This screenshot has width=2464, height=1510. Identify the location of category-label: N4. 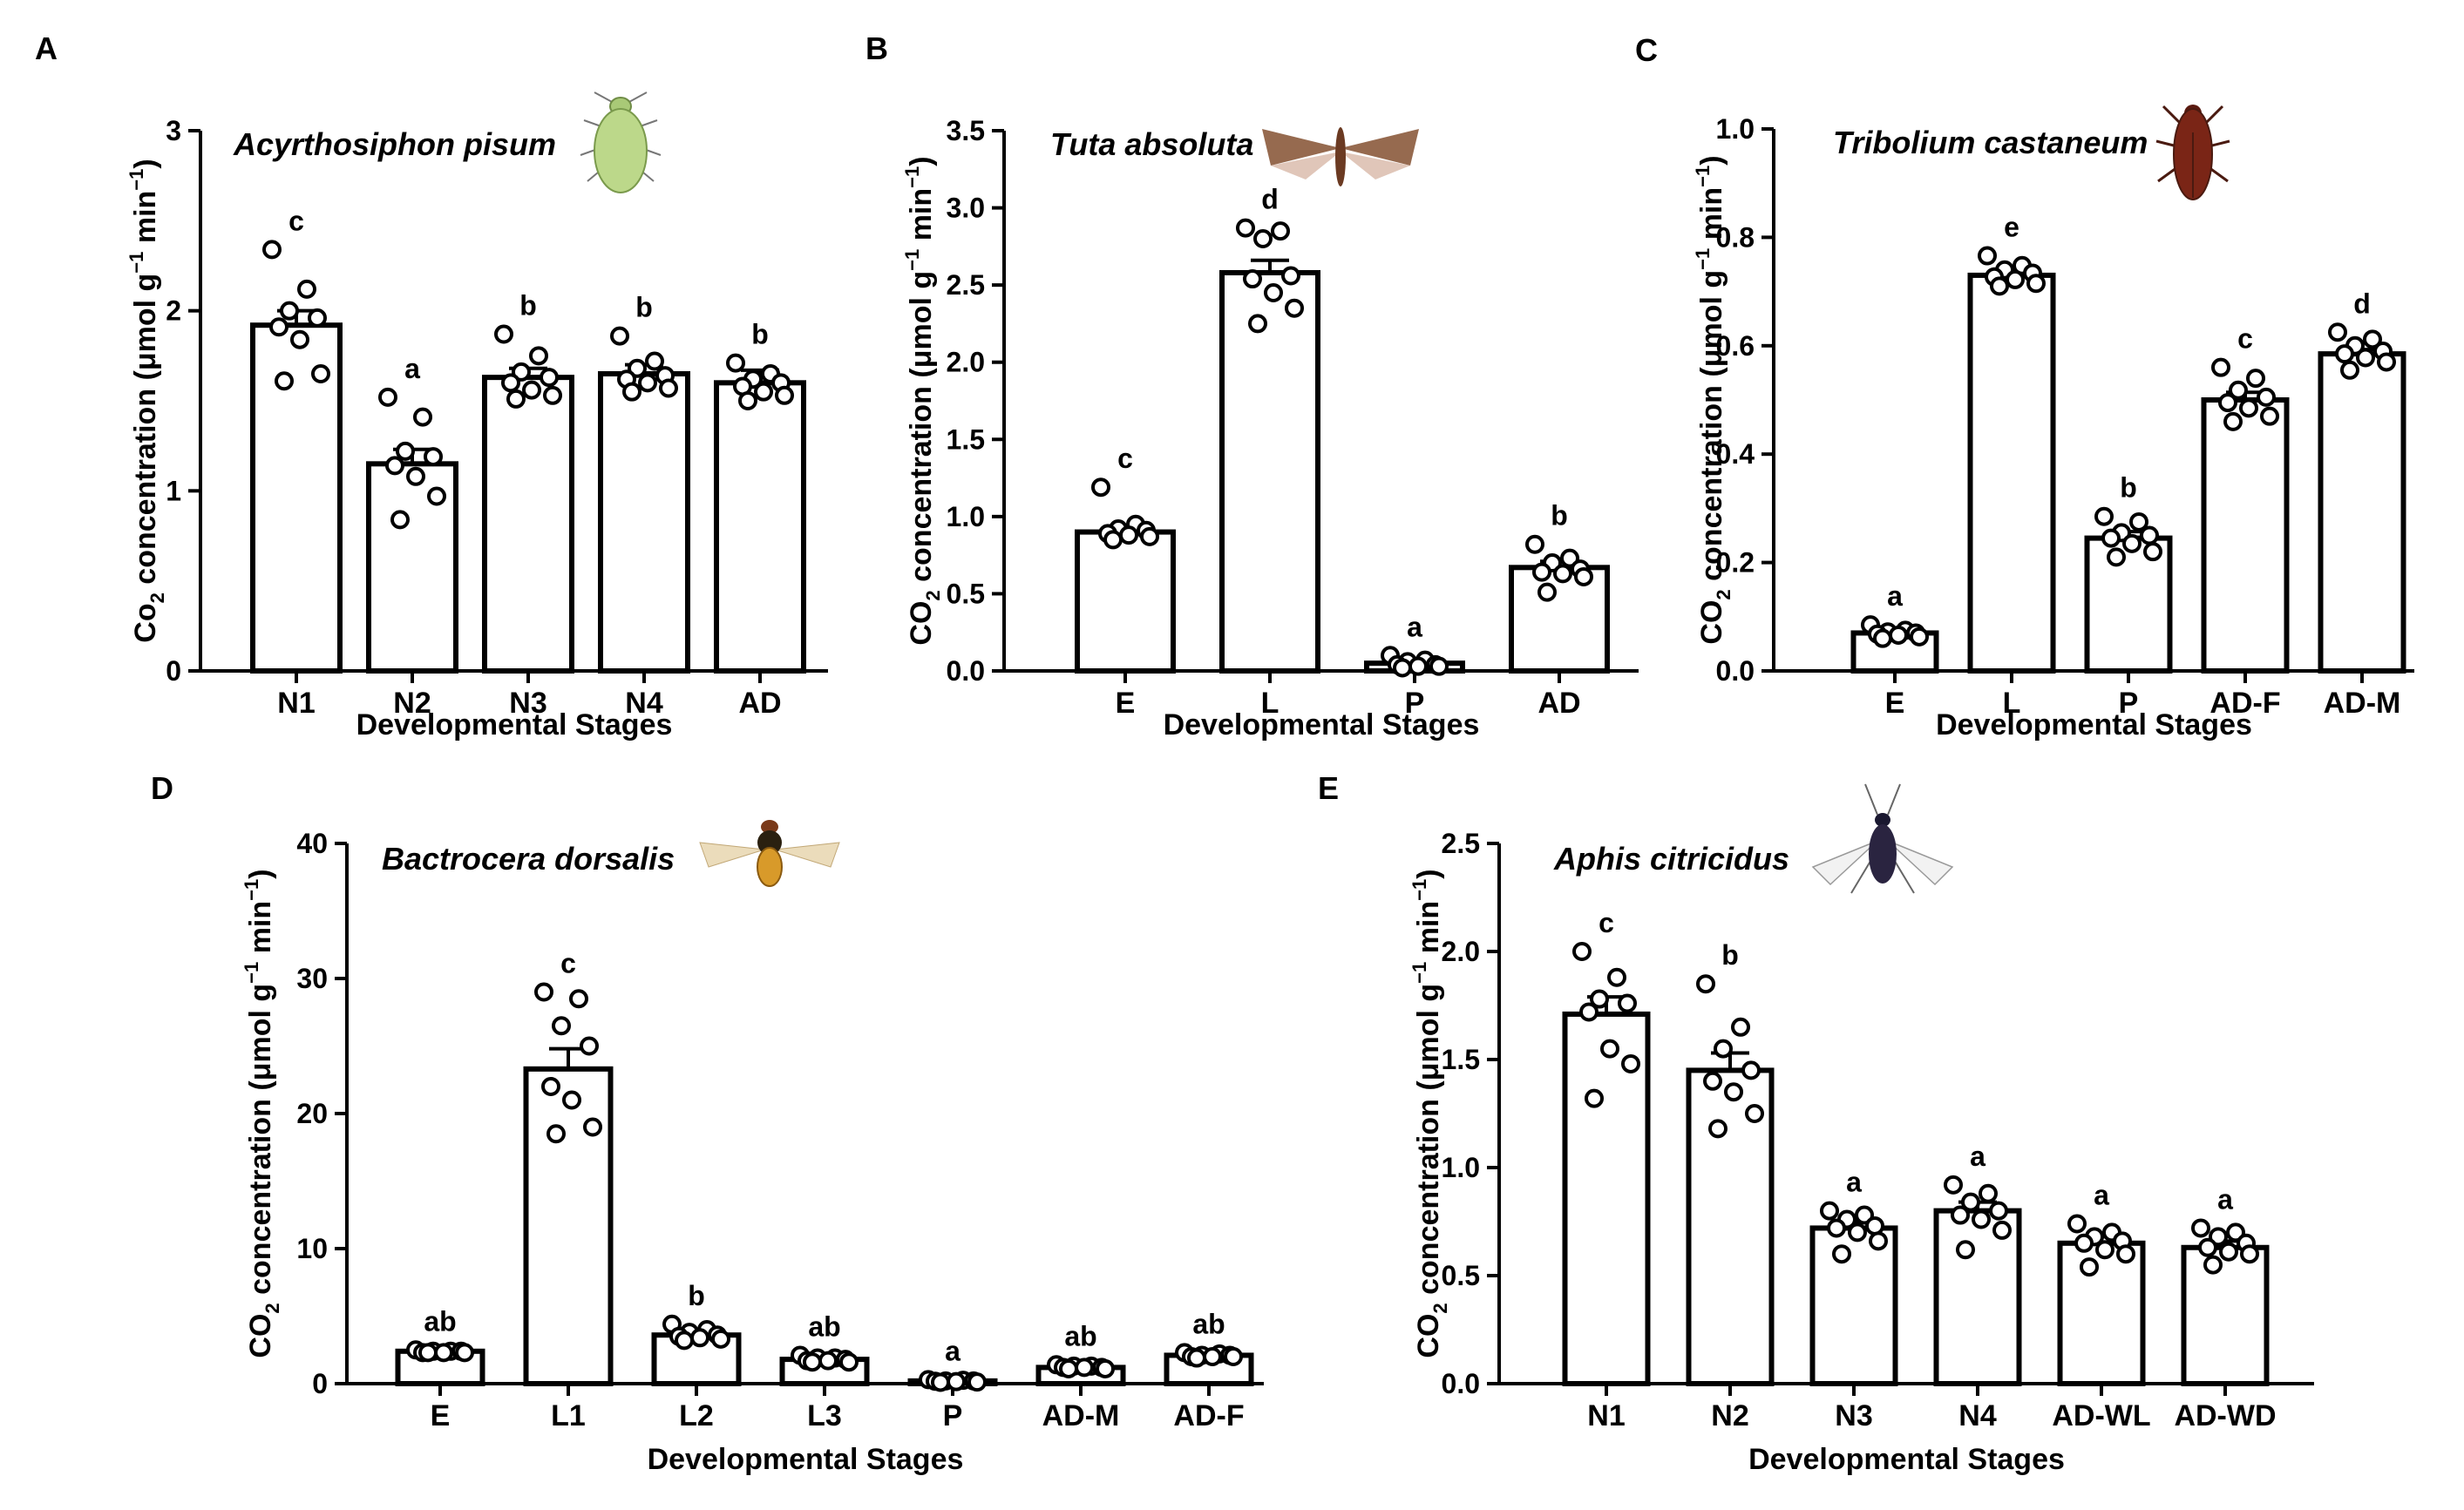
(644, 703).